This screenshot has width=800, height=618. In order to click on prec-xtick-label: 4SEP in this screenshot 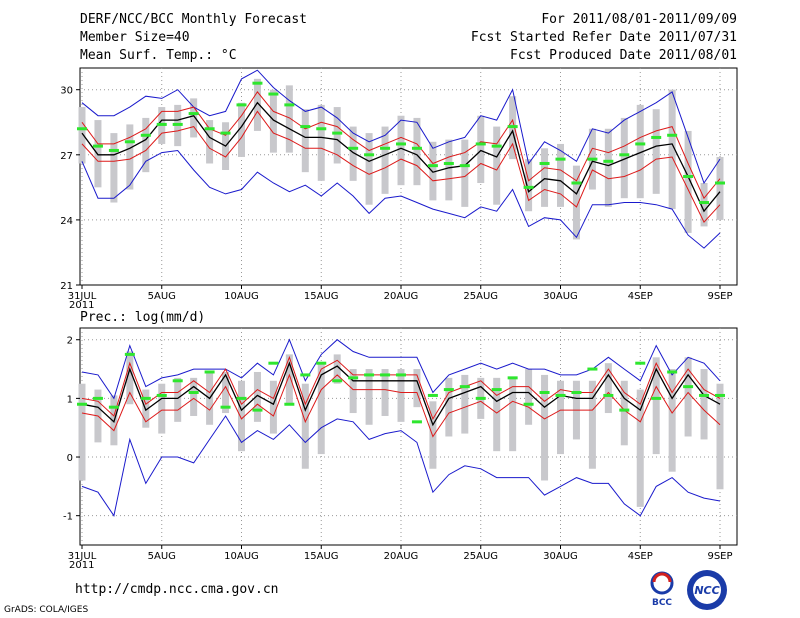, I will do `click(640, 556)`.